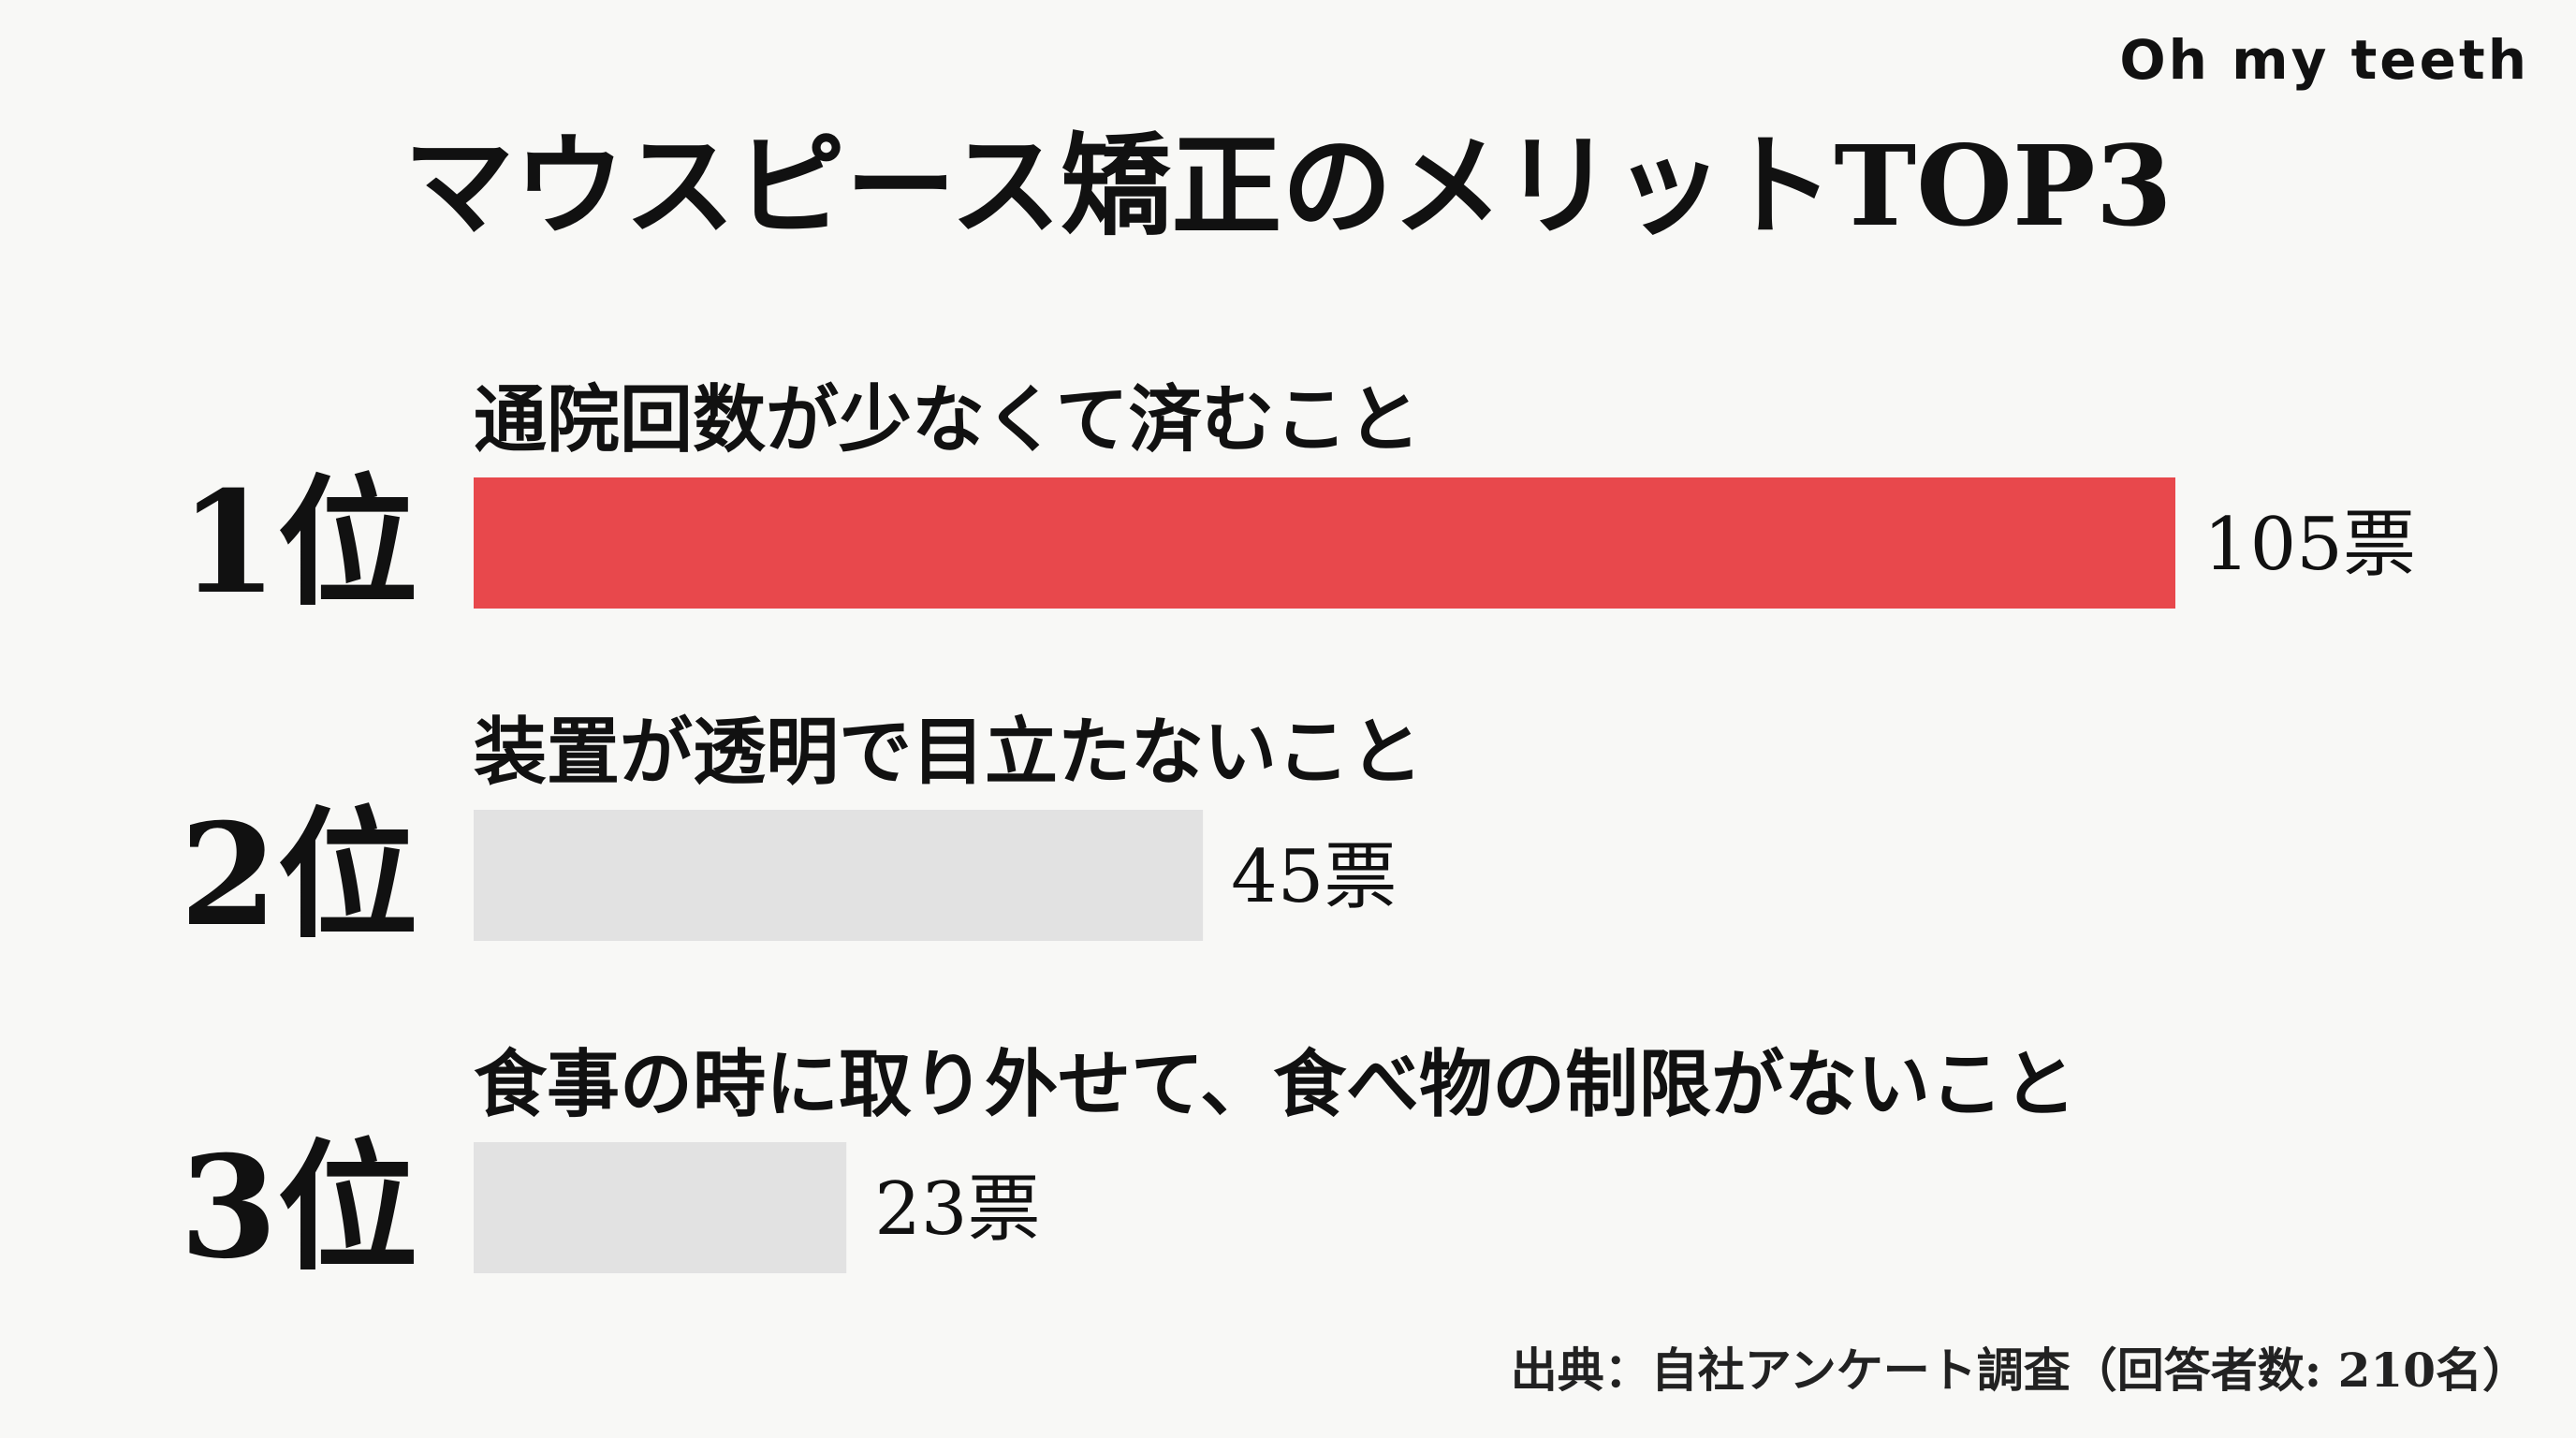  Describe the element at coordinates (947, 419) in the screenshot. I see `category-label: 通院回数が少なくて済むこと` at that location.